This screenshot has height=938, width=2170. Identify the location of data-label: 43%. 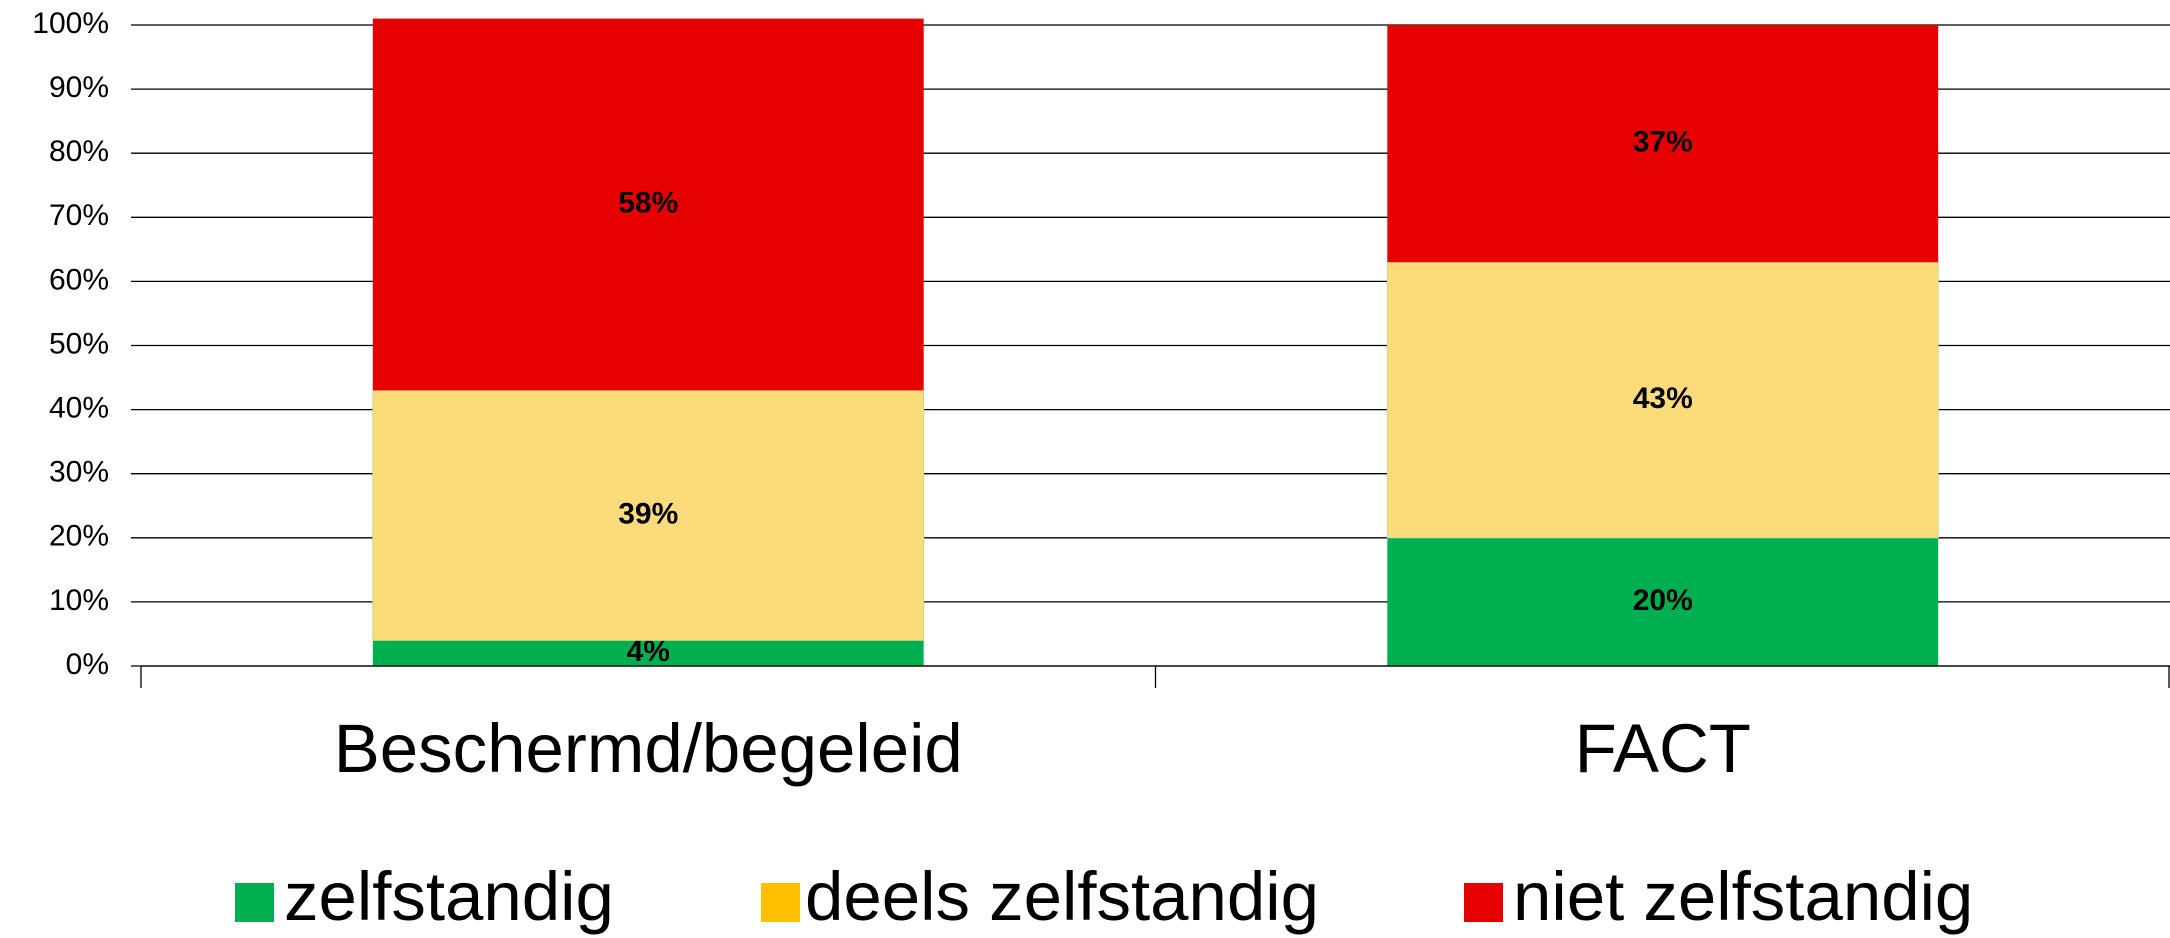
(1663, 398).